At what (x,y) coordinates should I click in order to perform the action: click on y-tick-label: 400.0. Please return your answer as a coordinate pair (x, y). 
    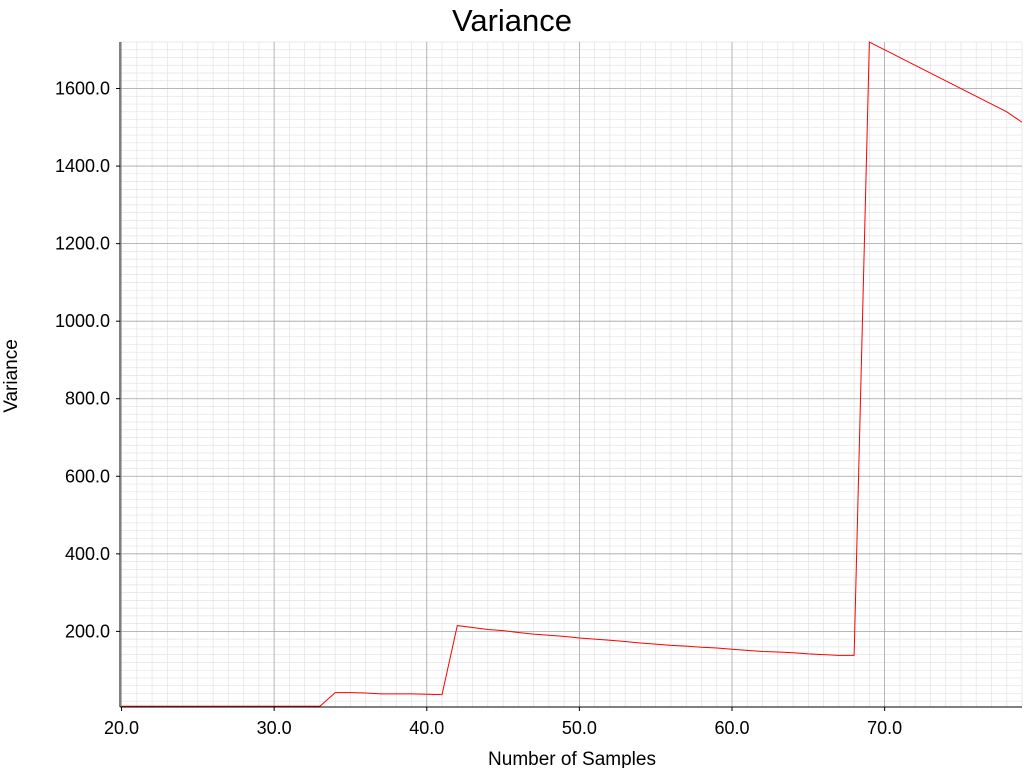
    Looking at the image, I should click on (87, 554).